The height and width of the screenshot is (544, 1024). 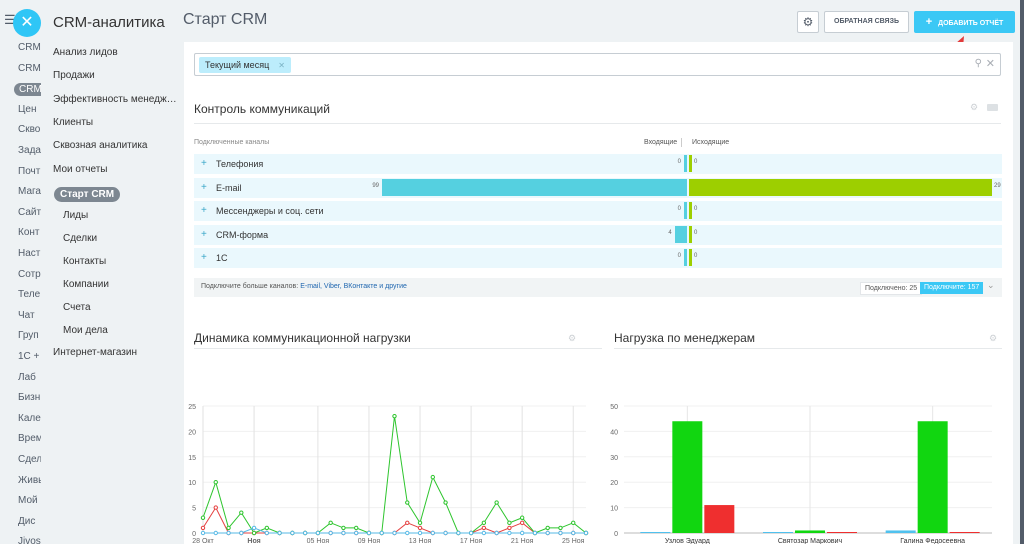 What do you see at coordinates (85, 261) in the screenshot?
I see `sidebar-item: Контакты` at bounding box center [85, 261].